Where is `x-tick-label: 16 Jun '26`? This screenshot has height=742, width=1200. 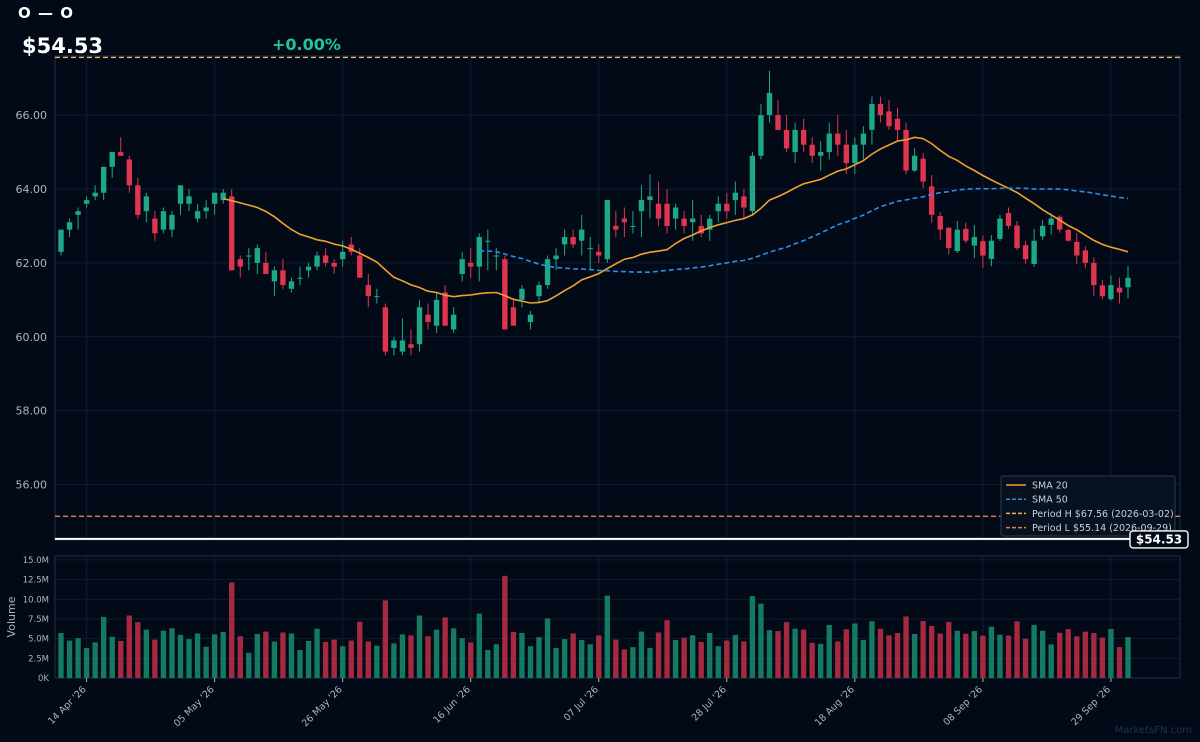
x-tick-label: 16 Jun '26 is located at coordinates (451, 704).